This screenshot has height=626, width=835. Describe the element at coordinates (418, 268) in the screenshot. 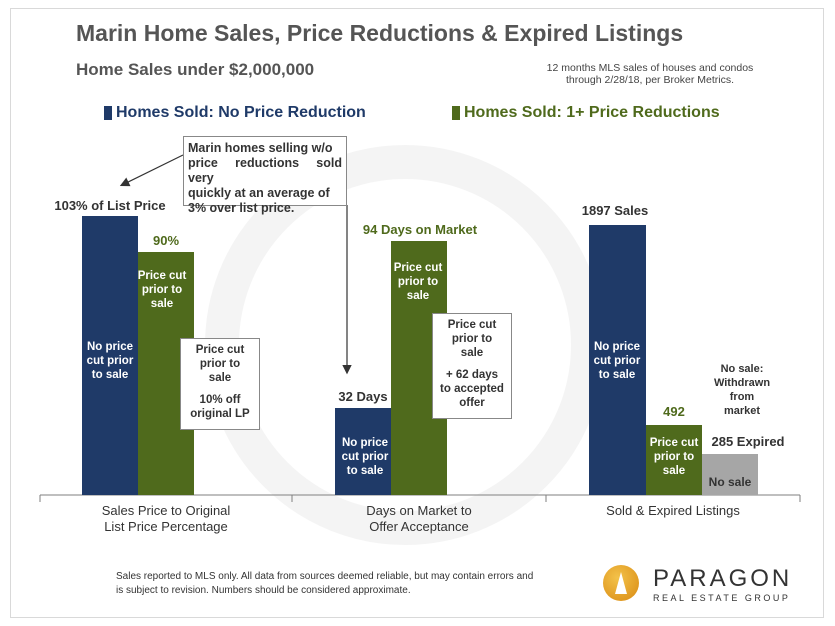

I see `inner-g2-bar2-l1: Price cut` at that location.